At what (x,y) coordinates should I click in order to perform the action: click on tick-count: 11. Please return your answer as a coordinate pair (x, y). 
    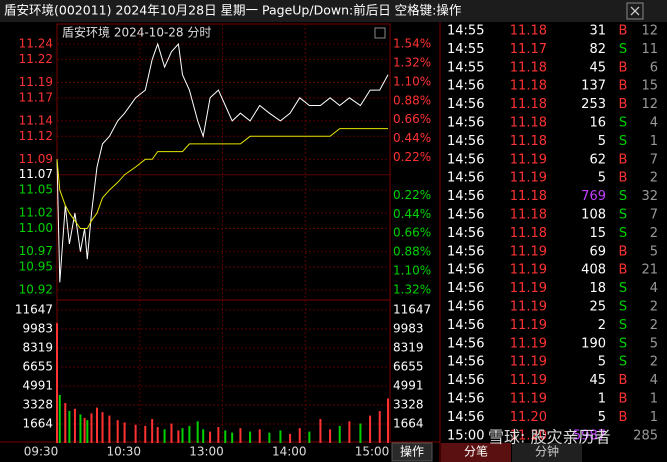
    Looking at the image, I should click on (649, 49).